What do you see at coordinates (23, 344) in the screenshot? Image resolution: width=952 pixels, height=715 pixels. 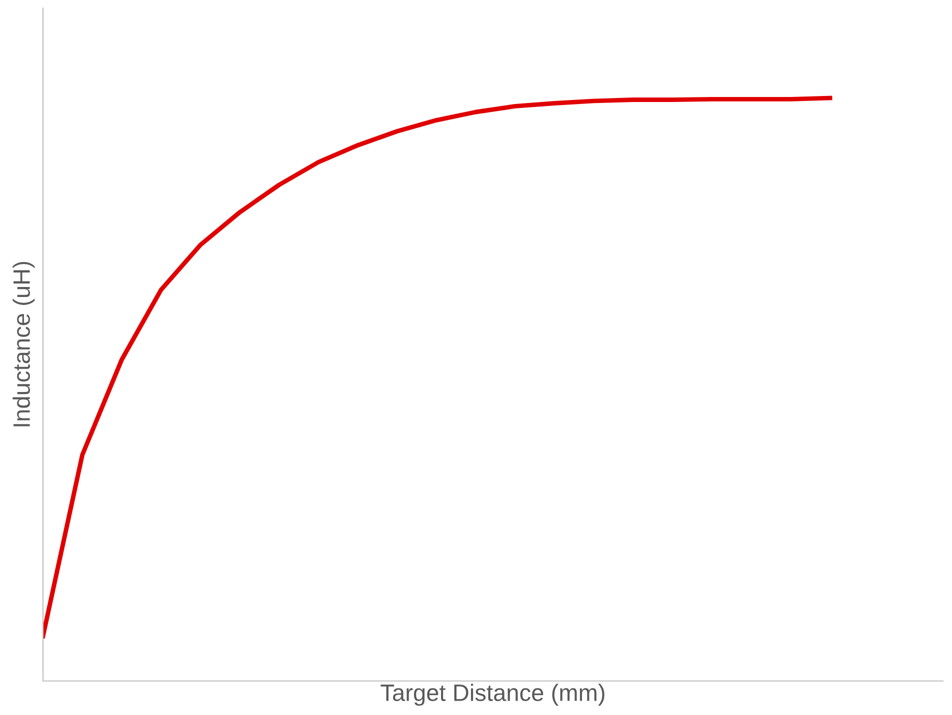 I see `y-axis-title: Inductance (uH)` at bounding box center [23, 344].